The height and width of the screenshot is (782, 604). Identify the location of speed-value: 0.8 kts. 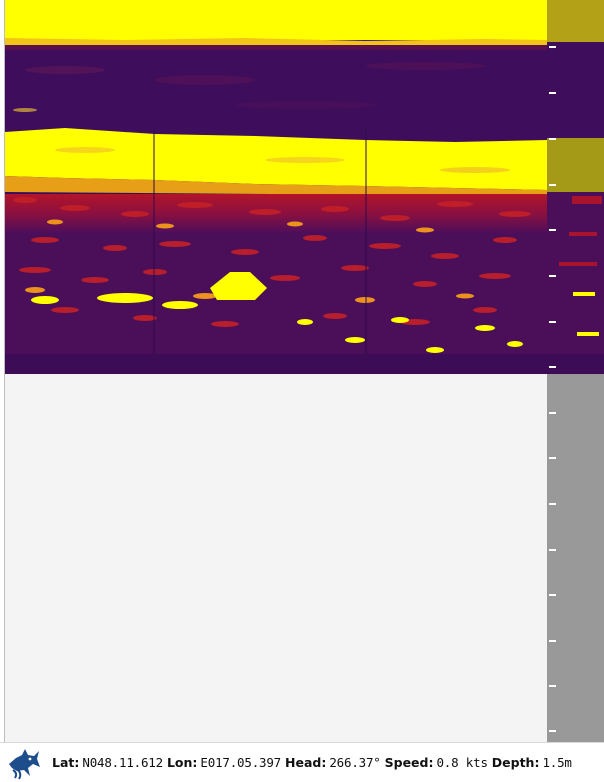
(462, 762).